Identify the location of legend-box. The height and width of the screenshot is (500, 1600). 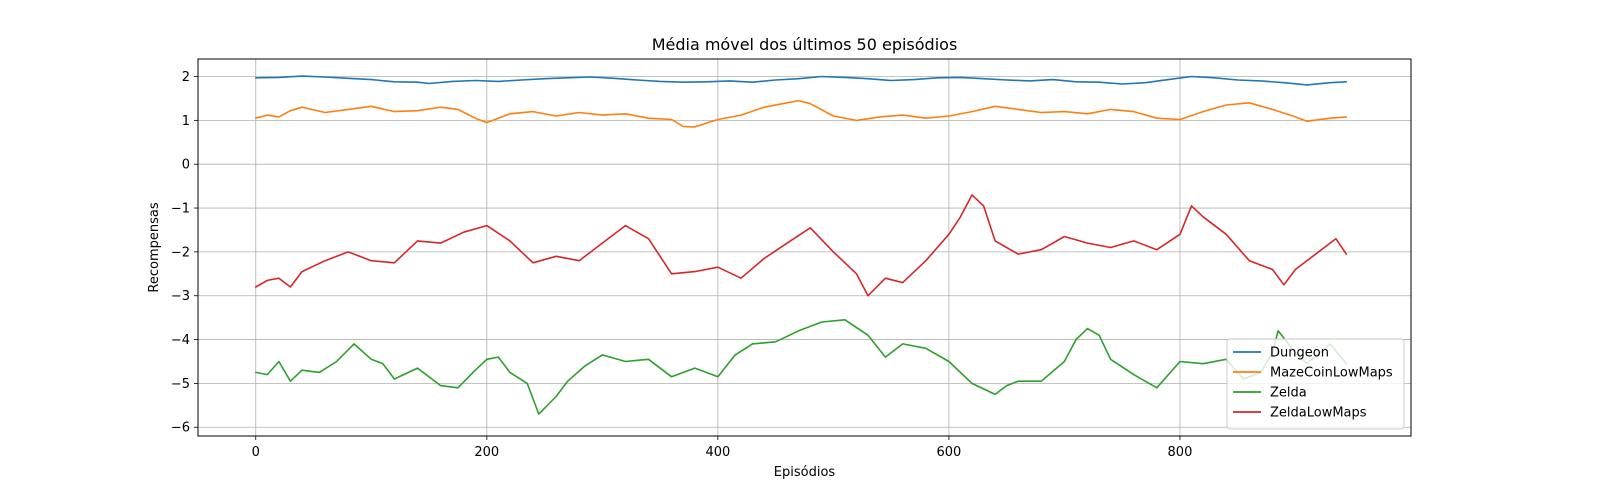
(1315, 384).